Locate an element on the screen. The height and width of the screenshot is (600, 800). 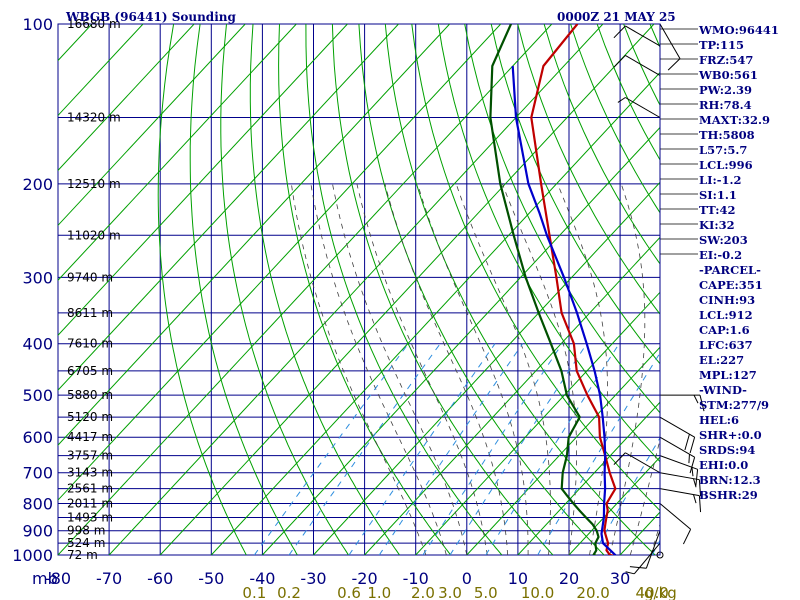
temp-tick-label: -10 is located at coordinates (416, 578).